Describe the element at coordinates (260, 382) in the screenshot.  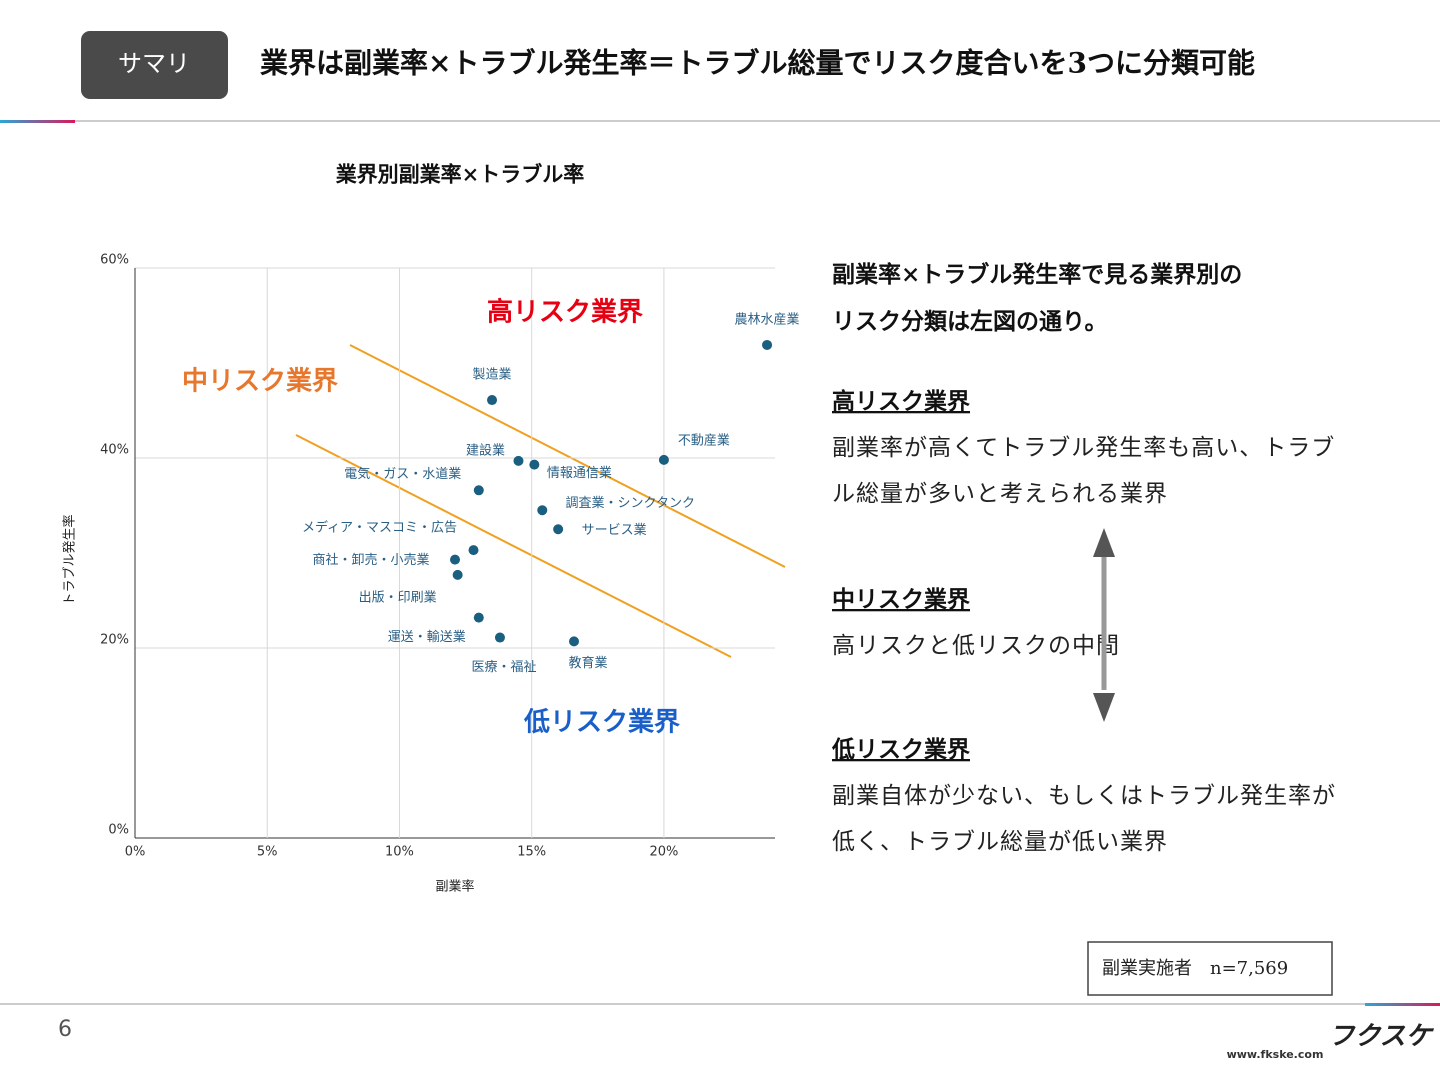
I see `region-label: 中リスク業界` at that location.